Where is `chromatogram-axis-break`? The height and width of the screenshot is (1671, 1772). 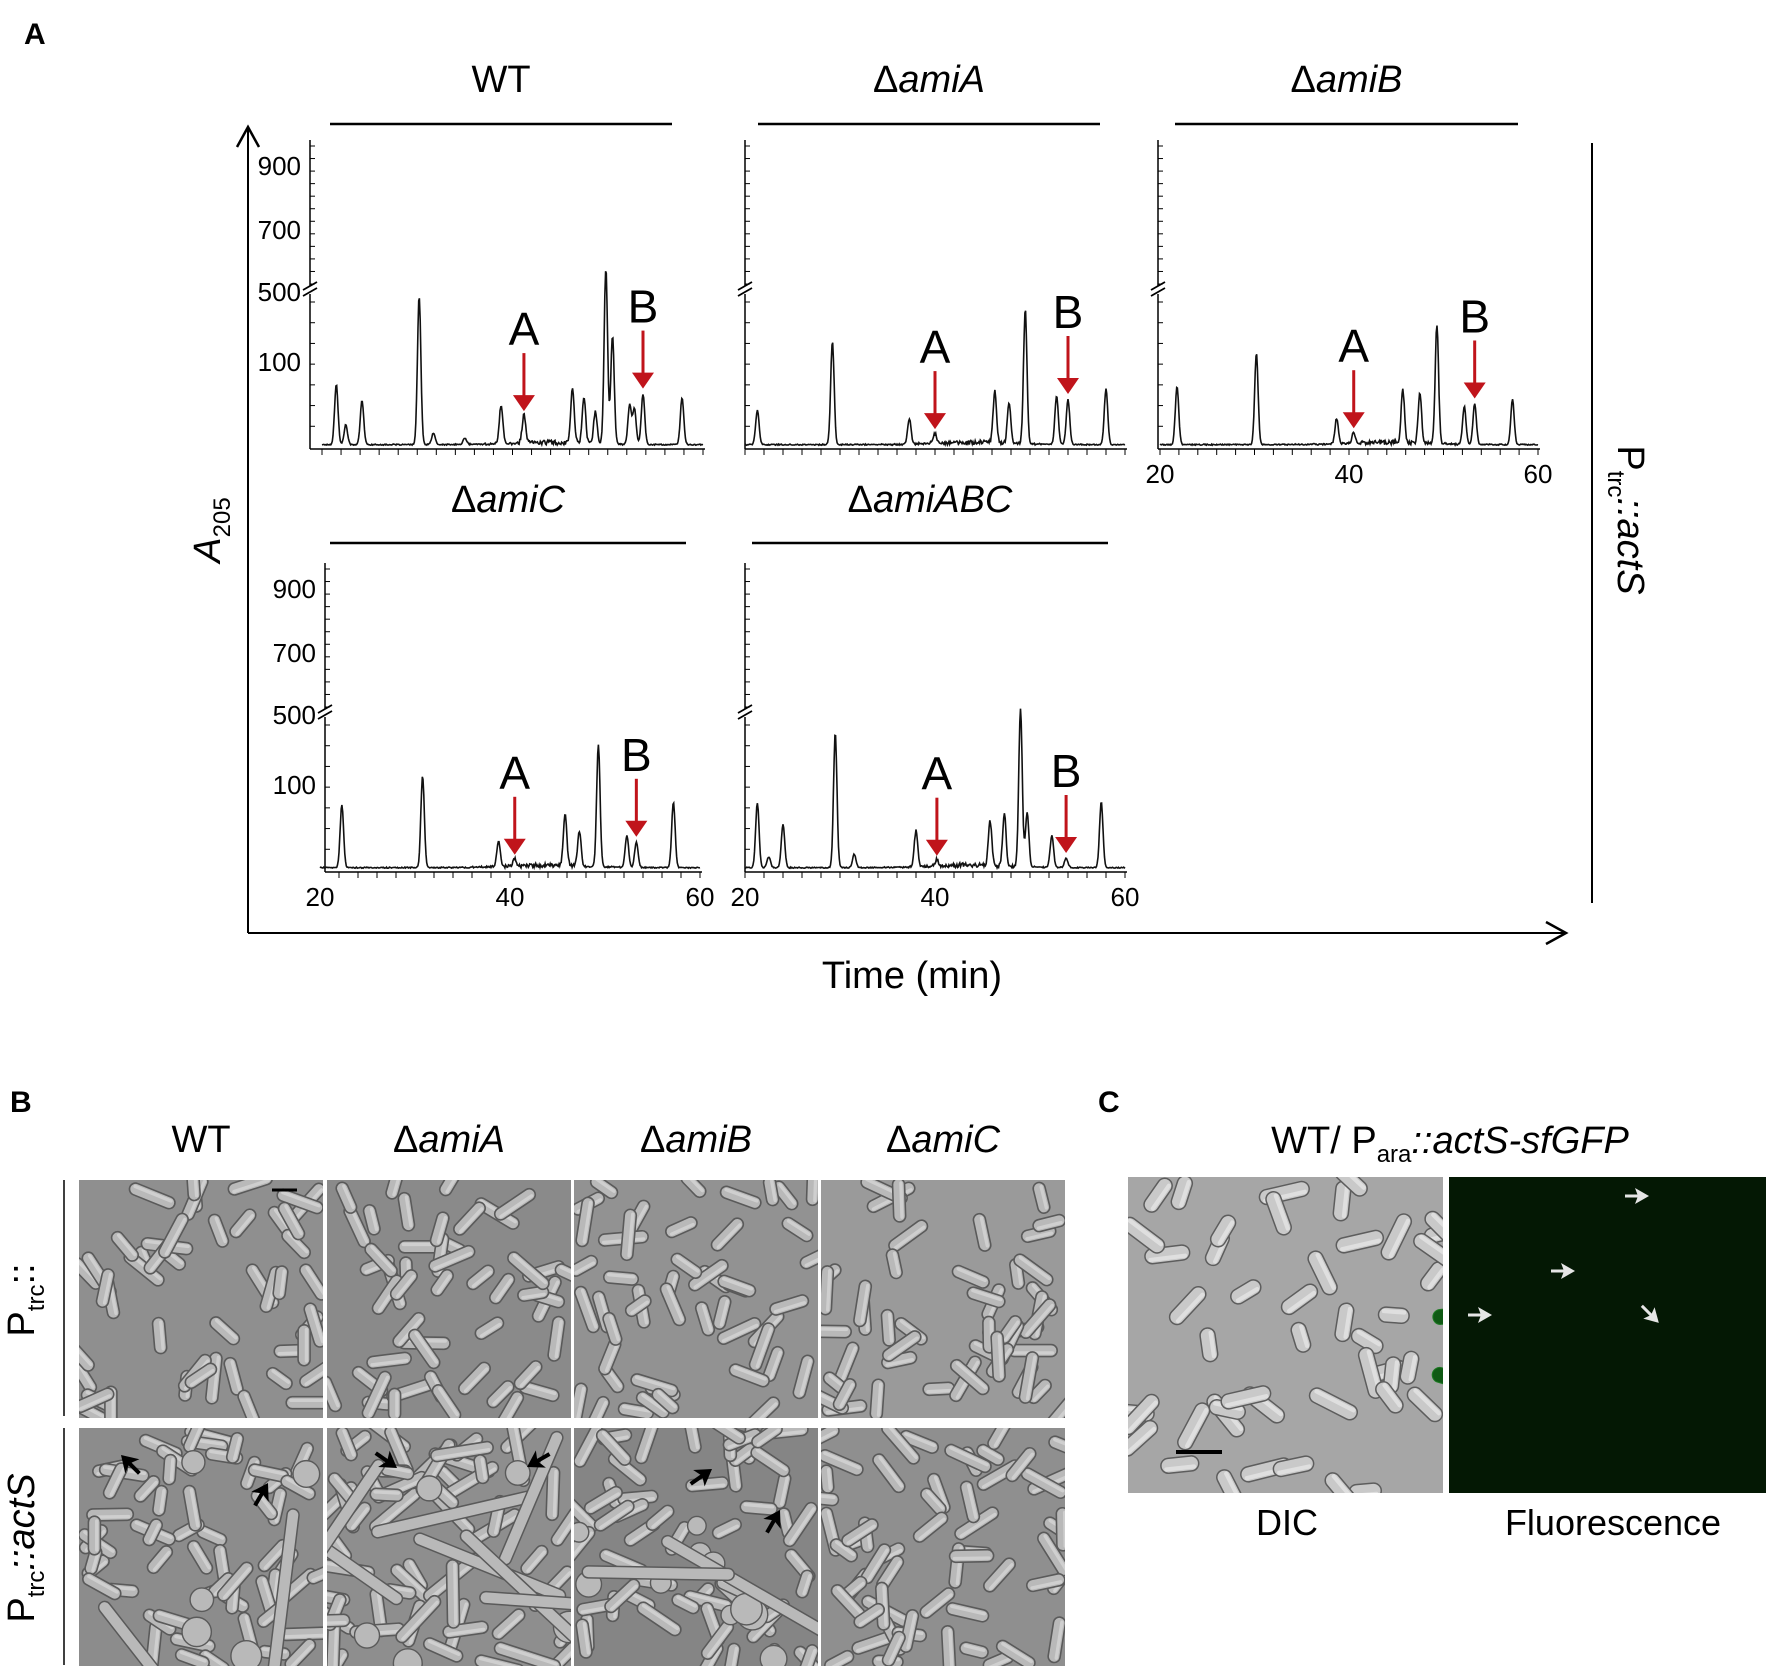 chromatogram-axis-break is located at coordinates (1158, 289).